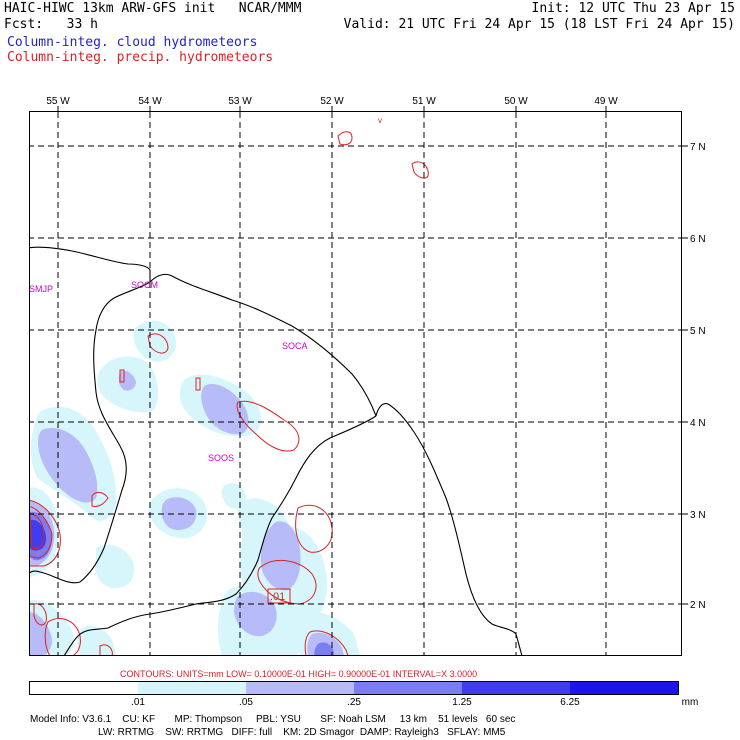 This screenshot has width=740, height=740. I want to click on init-time: Init: 12 UTC Thu 23 Apr 15, so click(633, 8).